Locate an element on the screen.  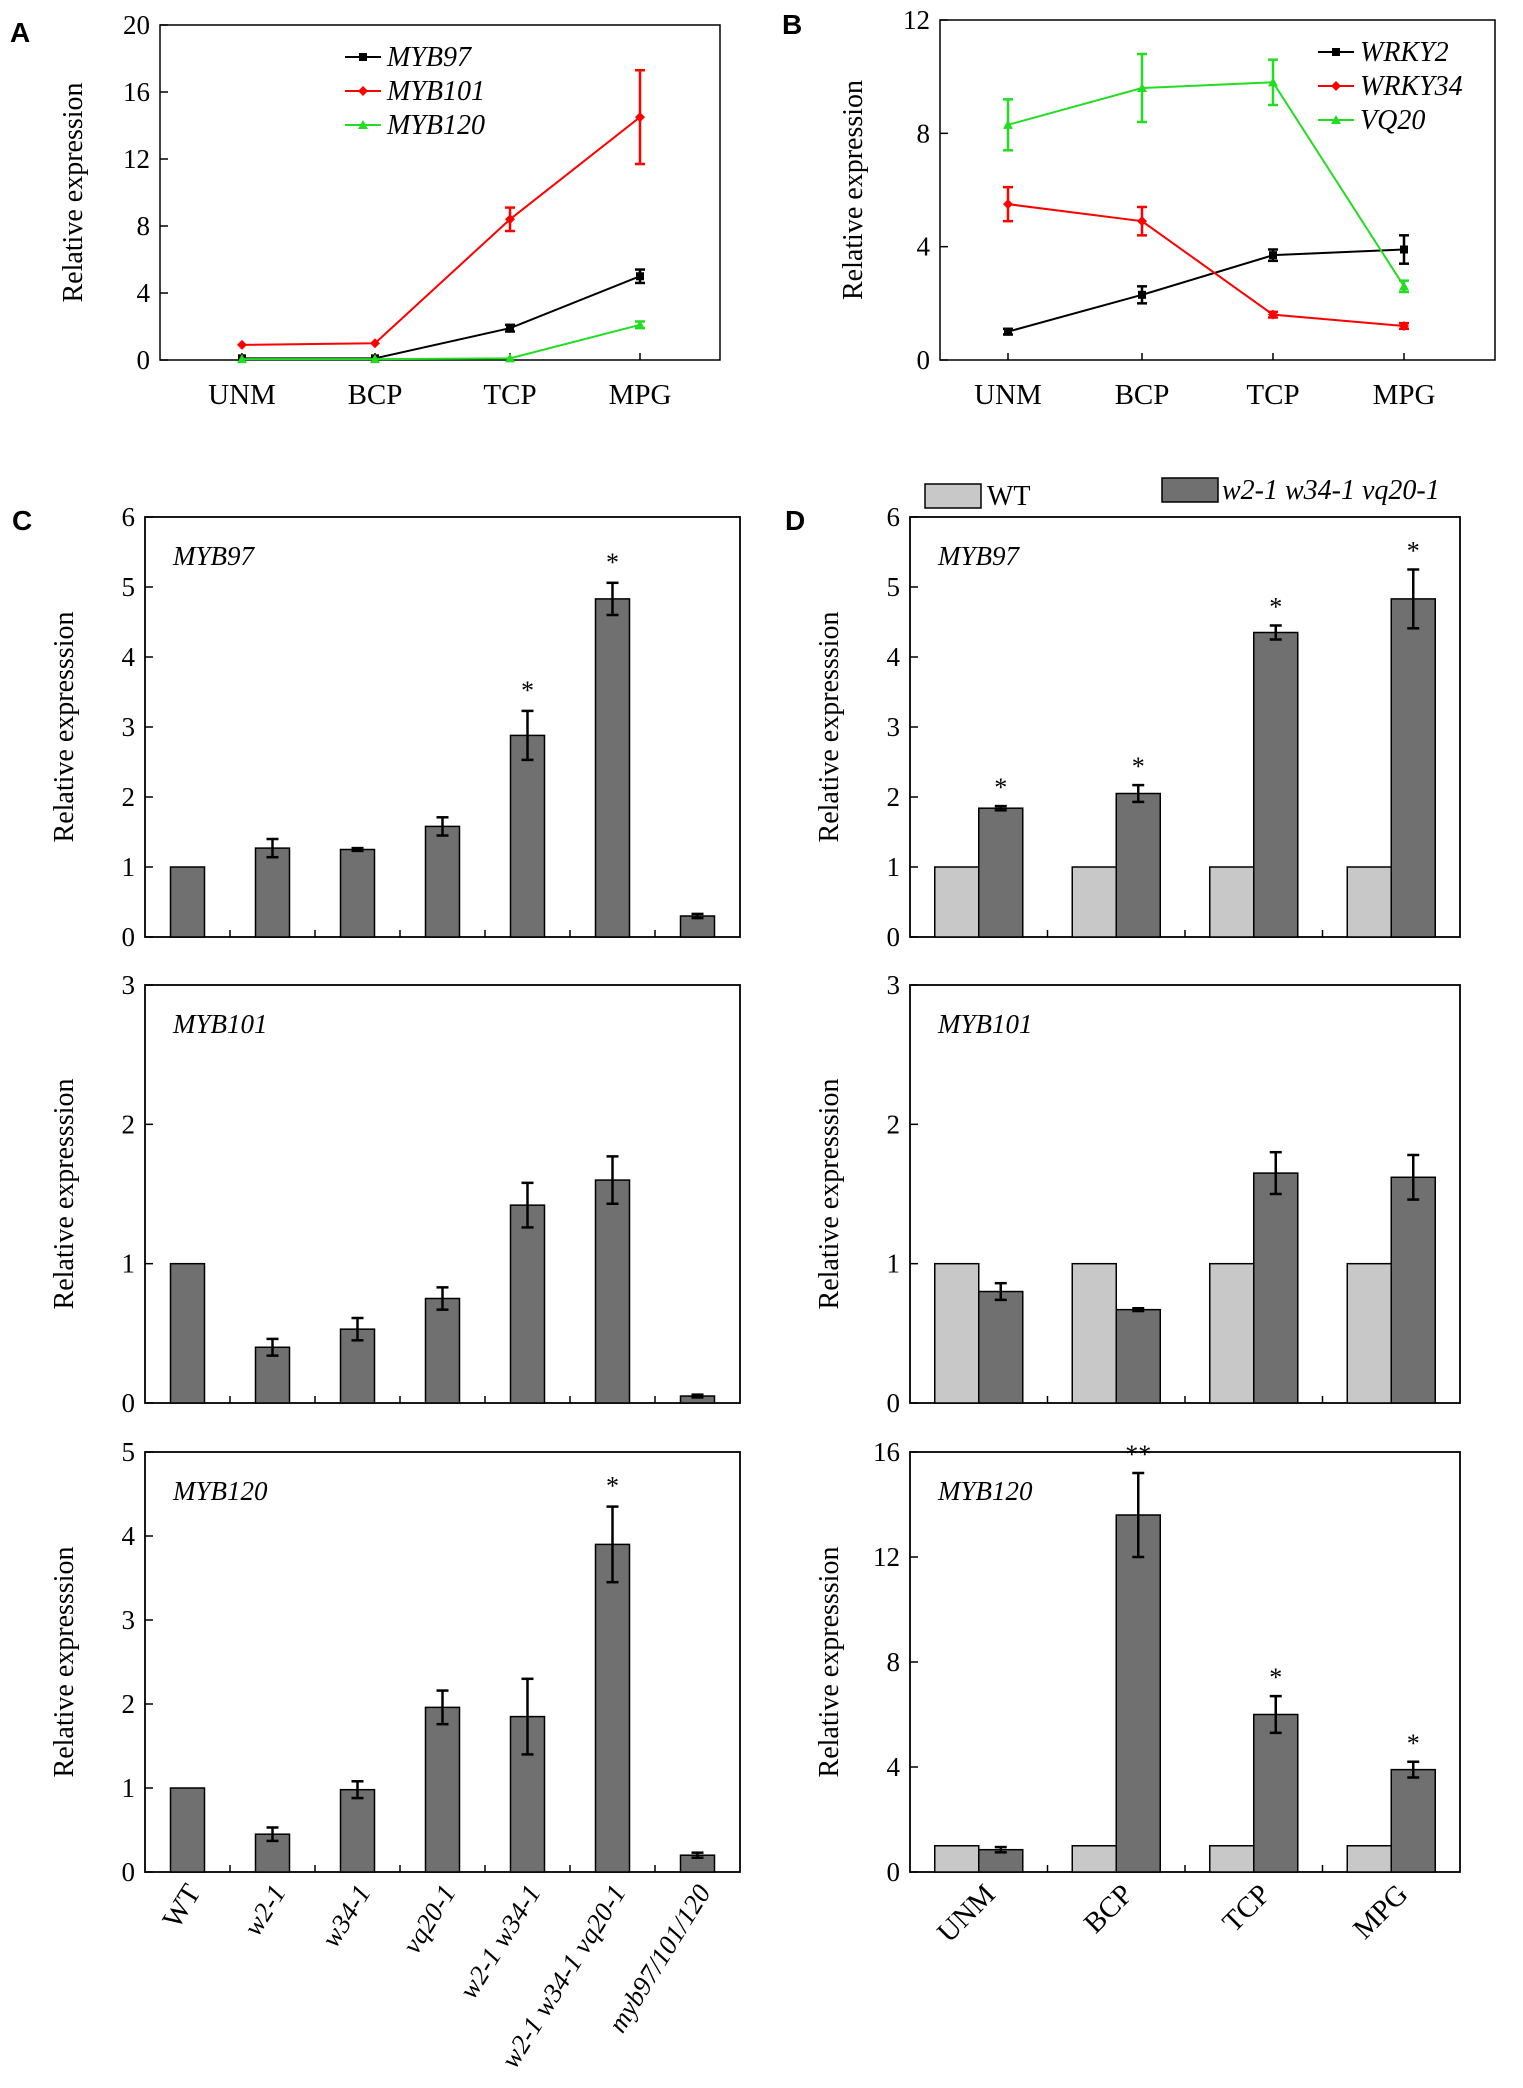
panel-b-series-vq20-legend-label: VQ20 is located at coordinates (1392, 120).